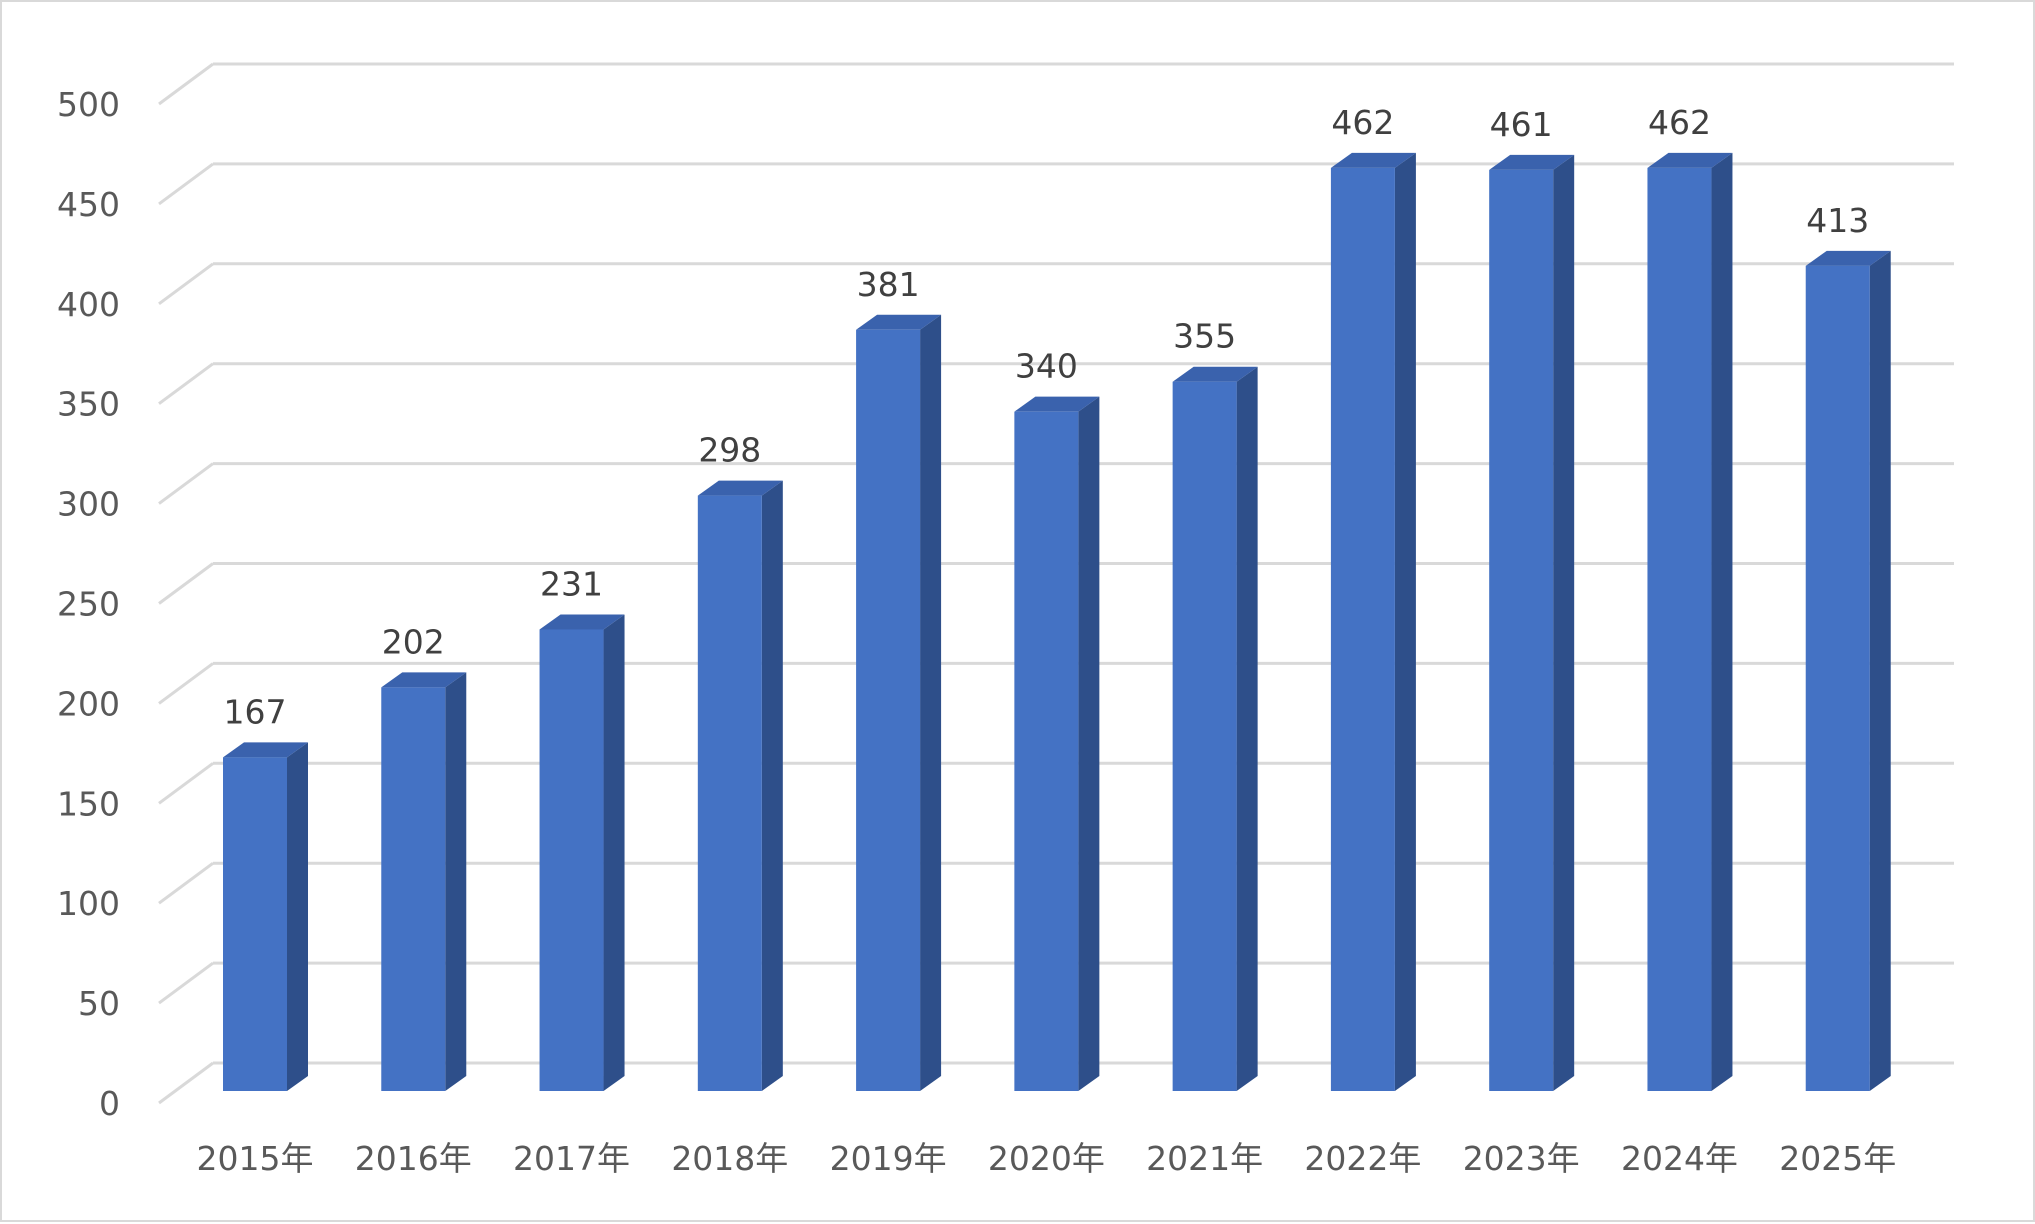  Describe the element at coordinates (413, 1158) in the screenshot. I see `x-tick-label: 2016年` at that location.